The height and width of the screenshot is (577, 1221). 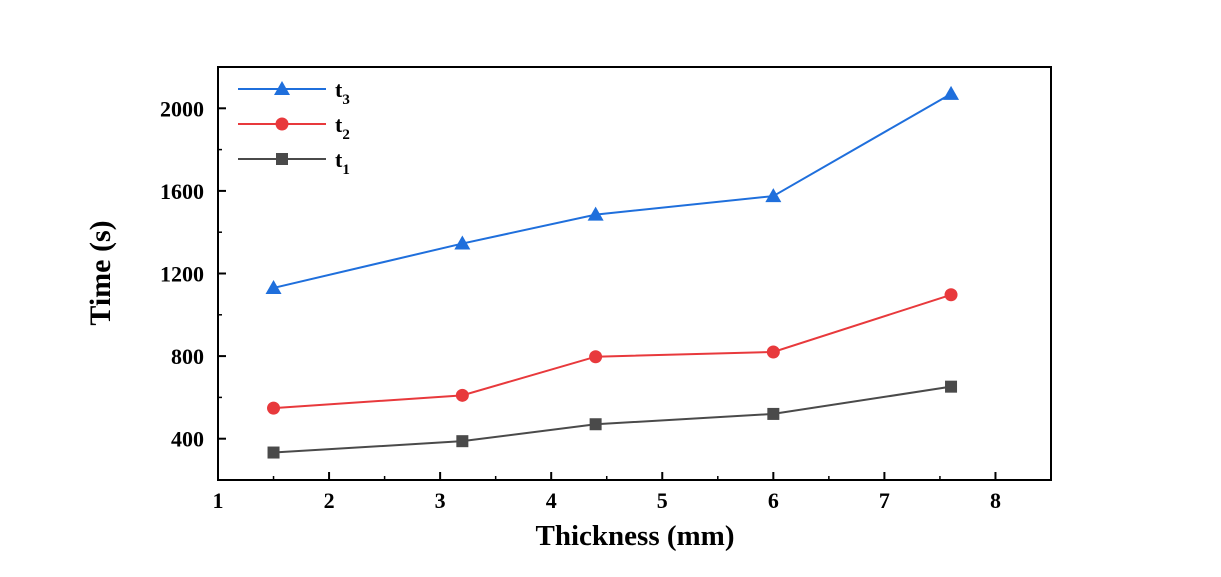 I want to click on x-tick-label: 6, so click(x=773, y=500).